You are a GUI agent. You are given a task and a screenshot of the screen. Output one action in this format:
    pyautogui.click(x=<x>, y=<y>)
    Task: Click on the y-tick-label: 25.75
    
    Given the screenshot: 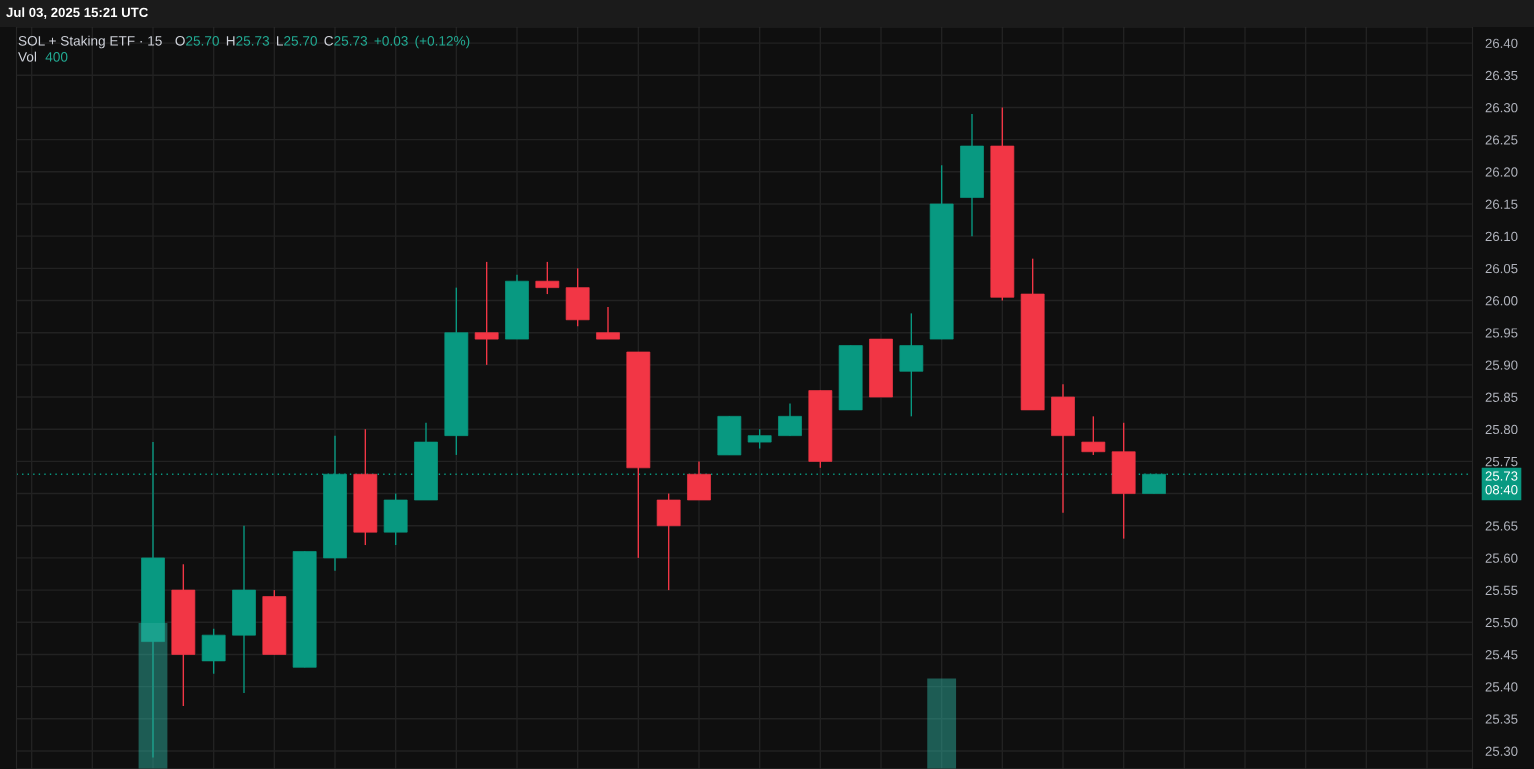 What is the action you would take?
    pyautogui.click(x=1501, y=461)
    